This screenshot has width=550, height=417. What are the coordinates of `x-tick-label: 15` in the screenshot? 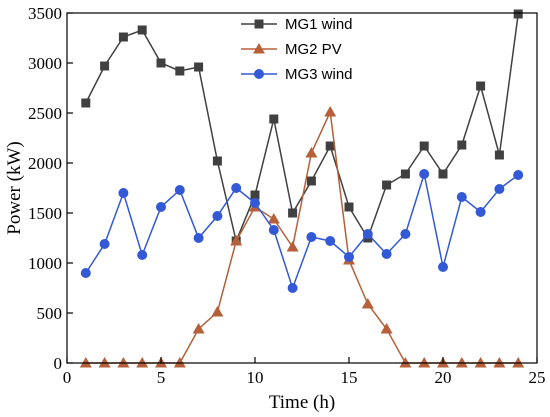 It's located at (349, 377).